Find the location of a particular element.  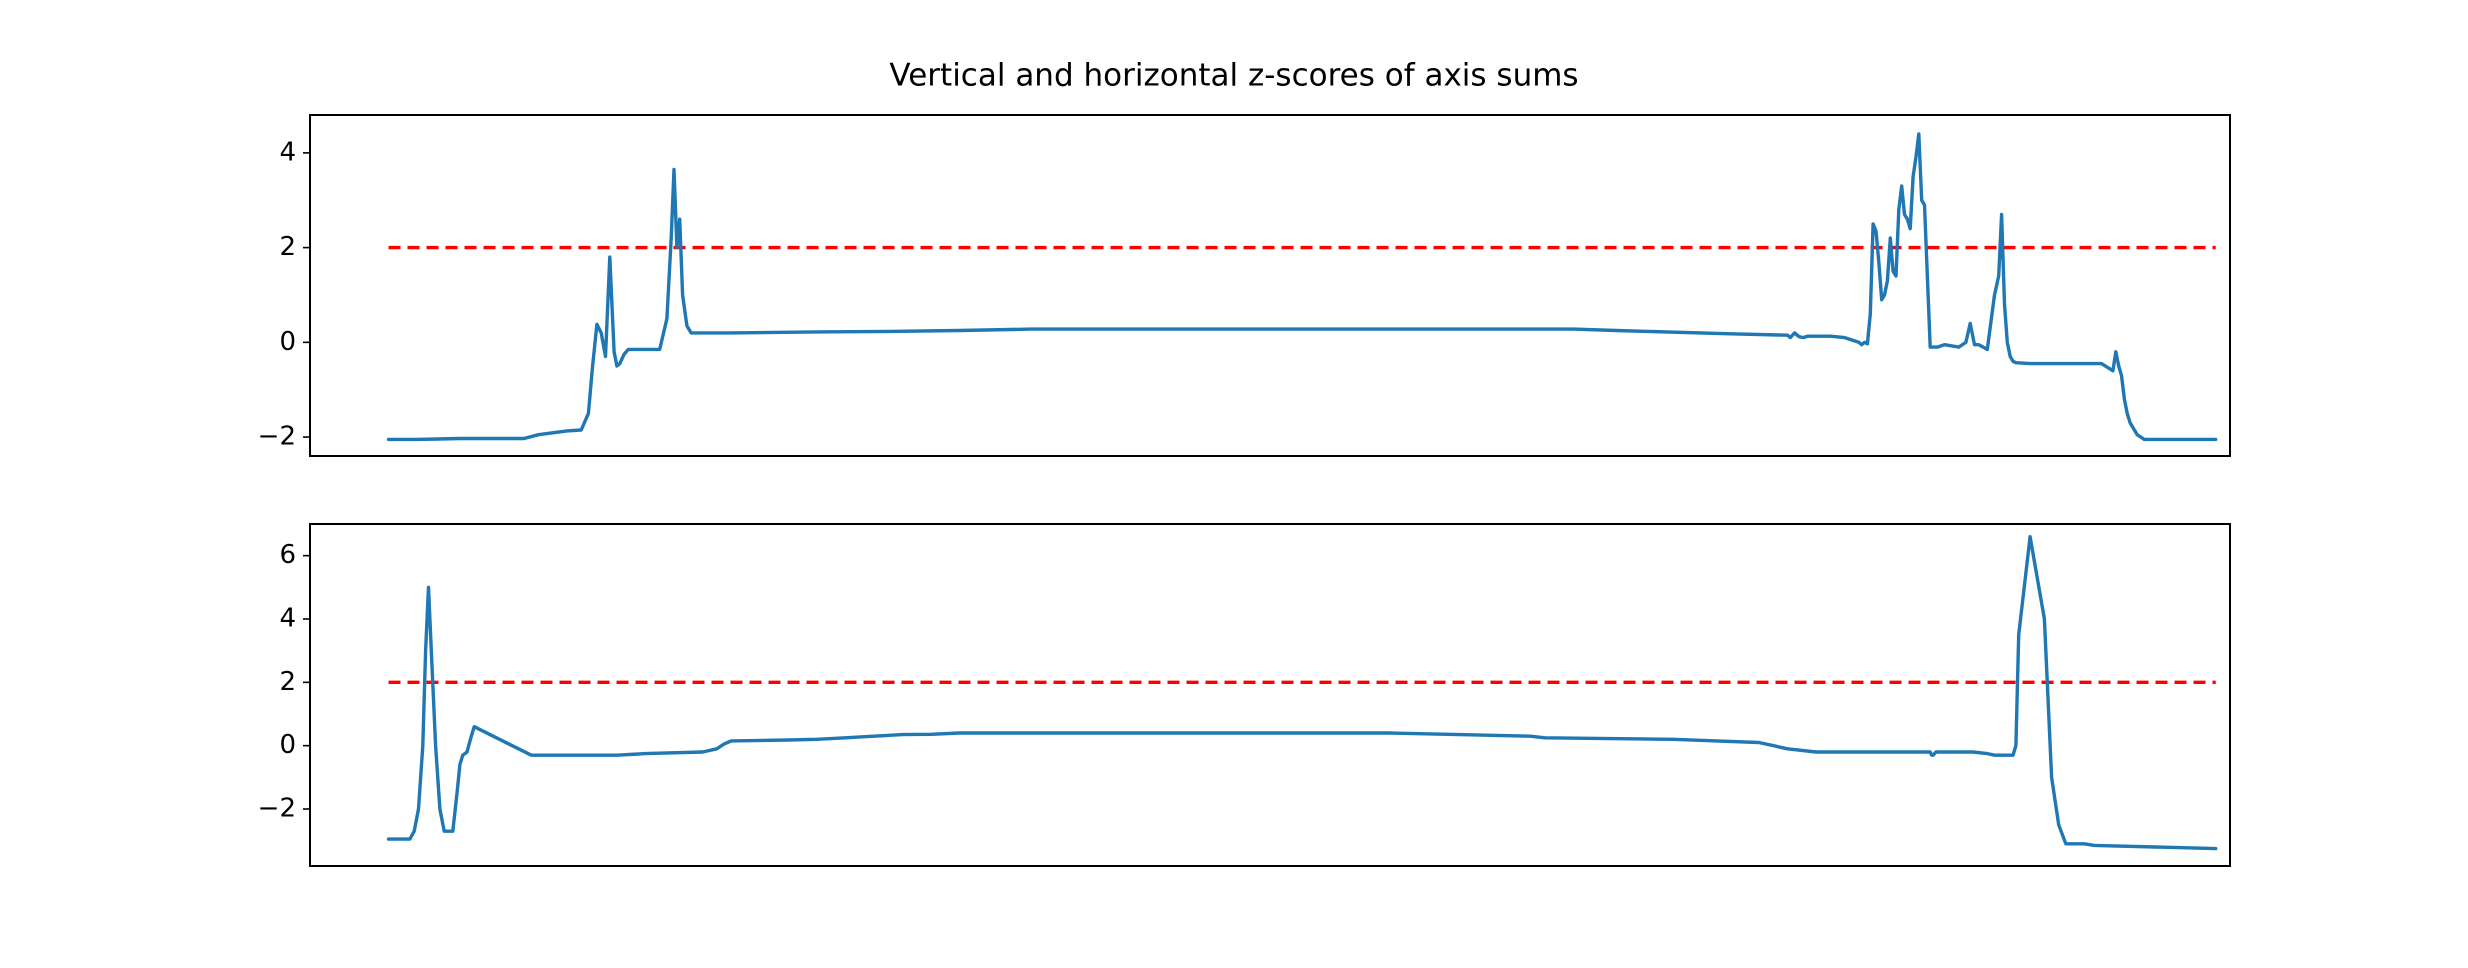

bottom-ytick-label-1: 0 is located at coordinates (287, 745).